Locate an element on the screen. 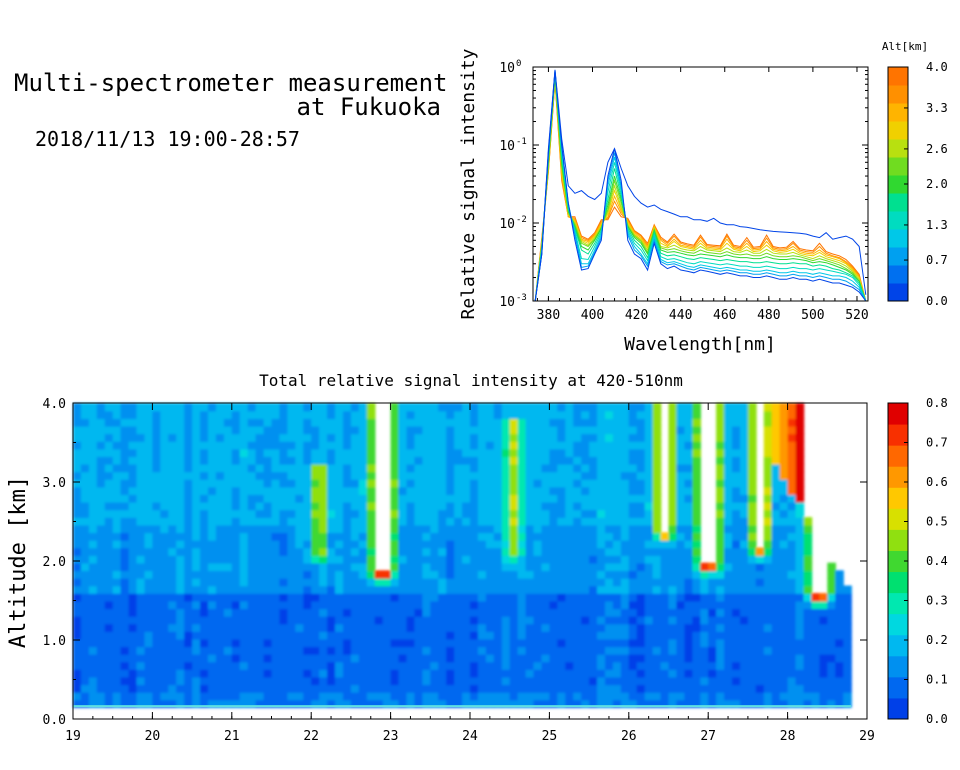  intensity-colorbar-segment is located at coordinates (898, 477).